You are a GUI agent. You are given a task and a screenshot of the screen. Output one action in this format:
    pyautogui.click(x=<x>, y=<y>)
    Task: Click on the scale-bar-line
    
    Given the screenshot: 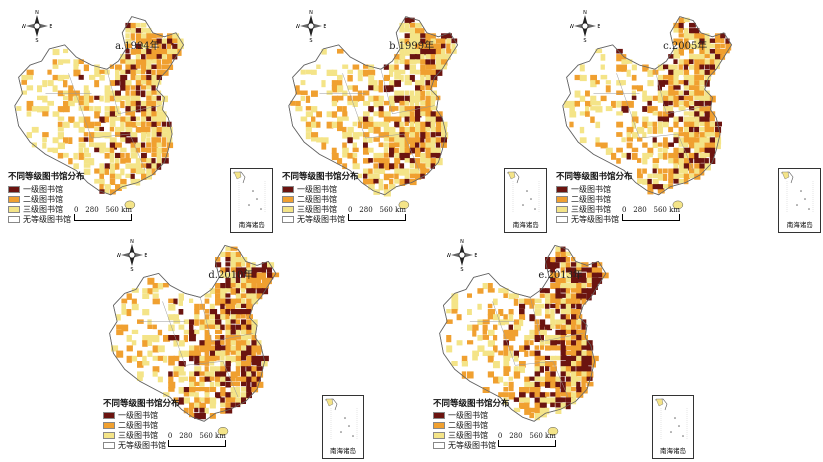 What is the action you would take?
    pyautogui.click(x=376, y=217)
    